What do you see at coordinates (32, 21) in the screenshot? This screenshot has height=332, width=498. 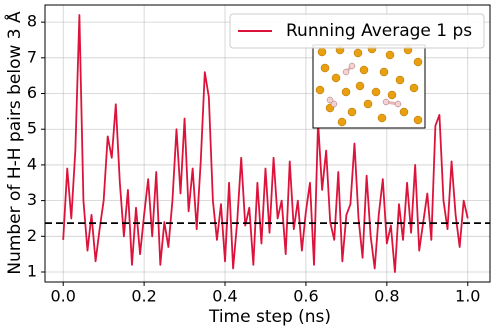 I see `y-tick-label: 8` at bounding box center [32, 21].